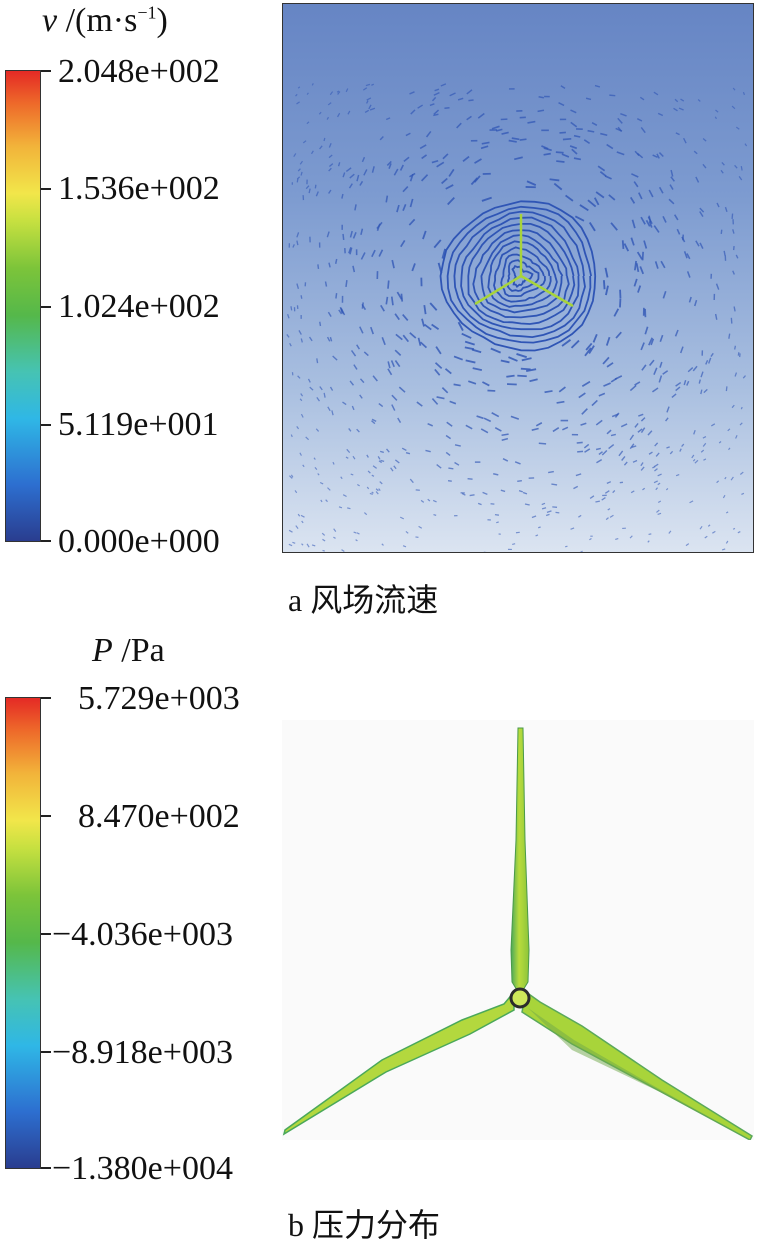 This screenshot has height=1246, width=759. Describe the element at coordinates (364, 1223) in the screenshot. I see `panel-b-caption: b 压力分布` at that location.